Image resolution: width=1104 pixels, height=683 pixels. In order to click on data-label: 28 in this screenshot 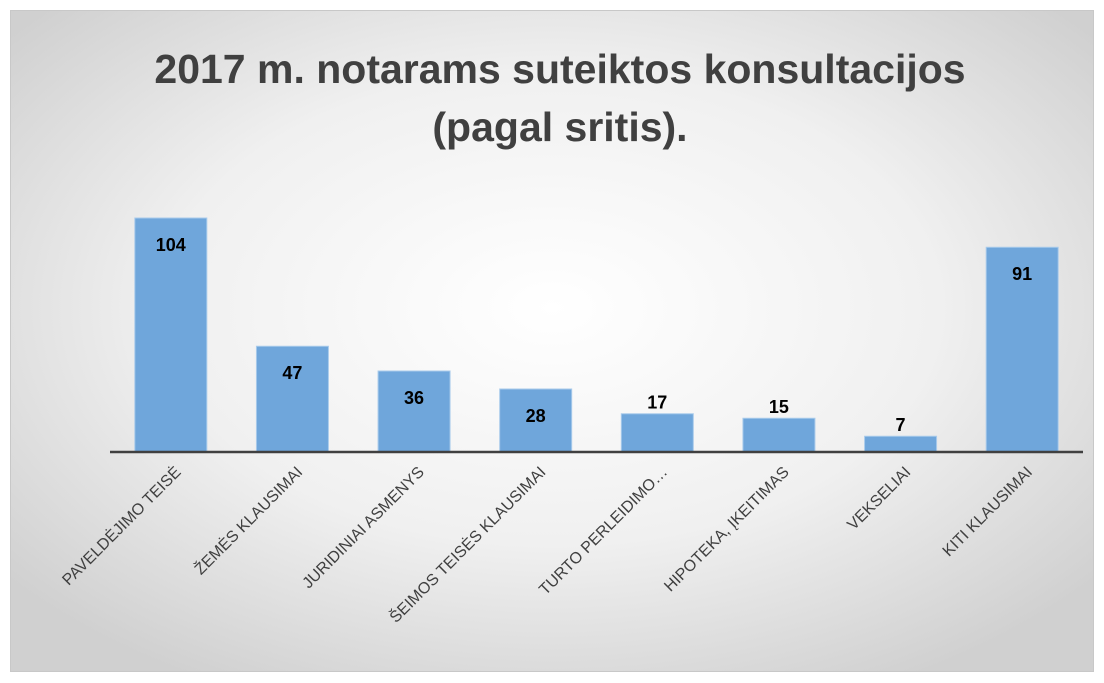, I will do `click(536, 416)`.